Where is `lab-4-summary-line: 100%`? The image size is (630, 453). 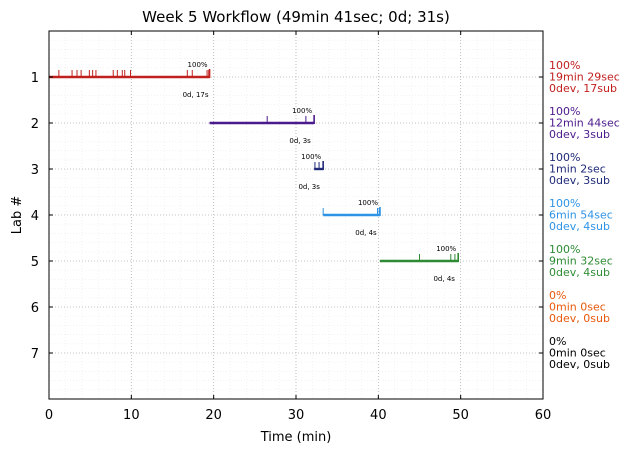
lab-4-summary-line: 100% is located at coordinates (564, 203).